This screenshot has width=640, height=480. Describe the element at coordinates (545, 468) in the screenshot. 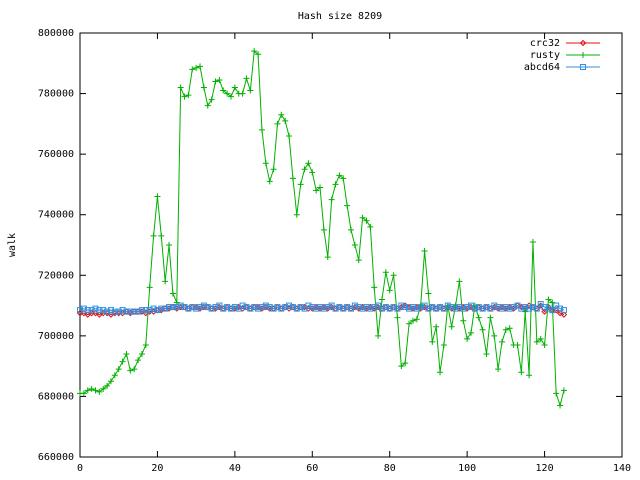

I see `x-tick-label: 120` at that location.